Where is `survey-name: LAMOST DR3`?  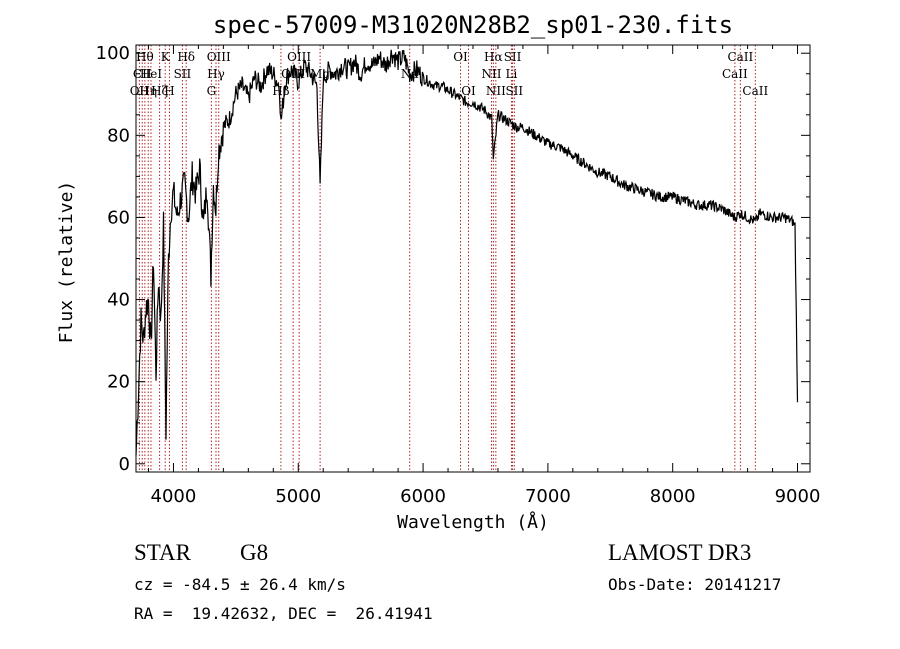 survey-name: LAMOST DR3 is located at coordinates (680, 552).